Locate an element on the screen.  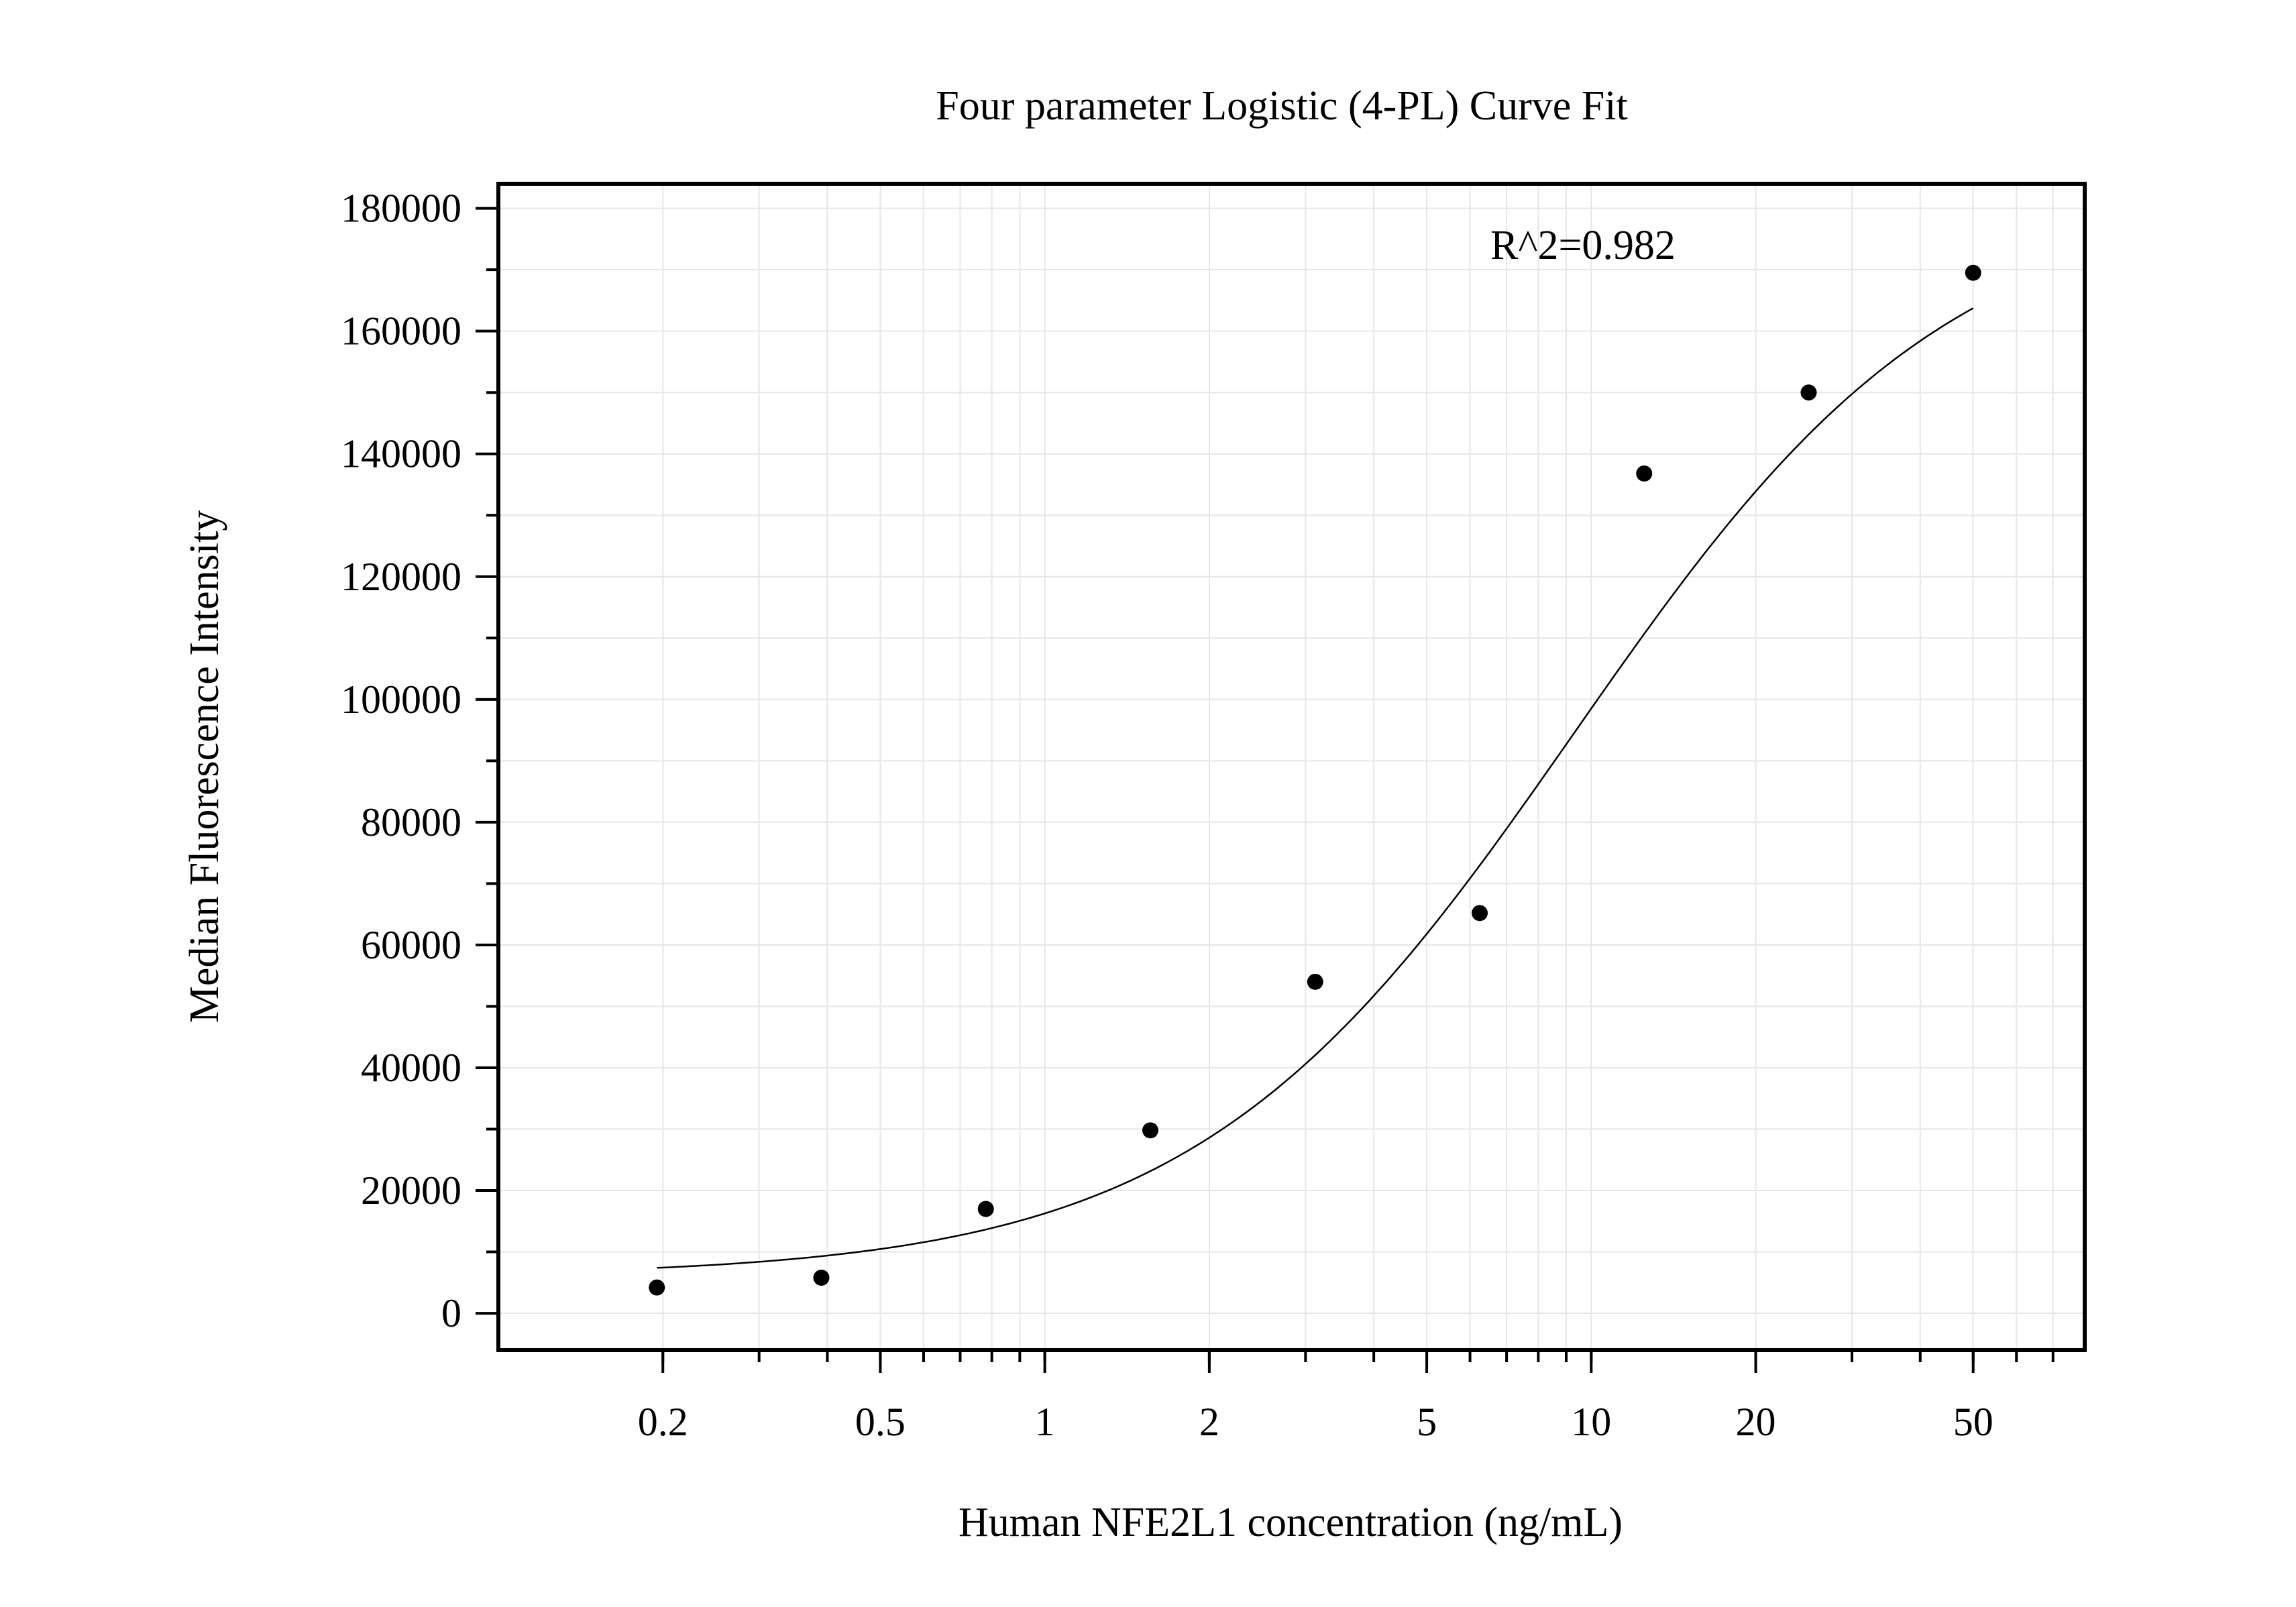
x-axis-label: Human NFE2L1 concentration (ng/mL) is located at coordinates (1291, 1522).